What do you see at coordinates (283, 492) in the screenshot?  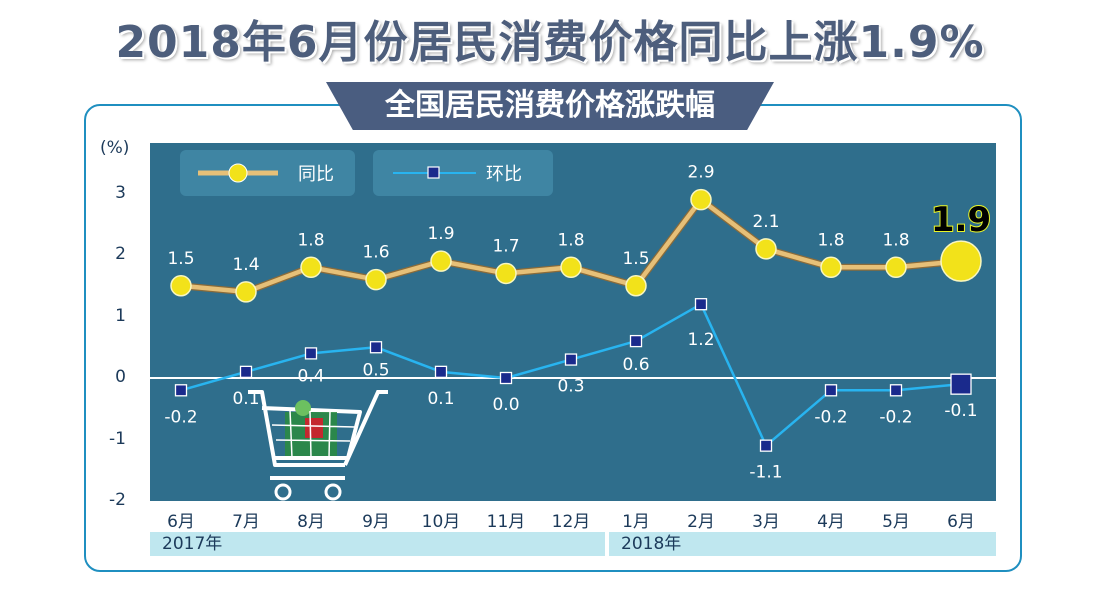 I see `cart-wheel-left` at bounding box center [283, 492].